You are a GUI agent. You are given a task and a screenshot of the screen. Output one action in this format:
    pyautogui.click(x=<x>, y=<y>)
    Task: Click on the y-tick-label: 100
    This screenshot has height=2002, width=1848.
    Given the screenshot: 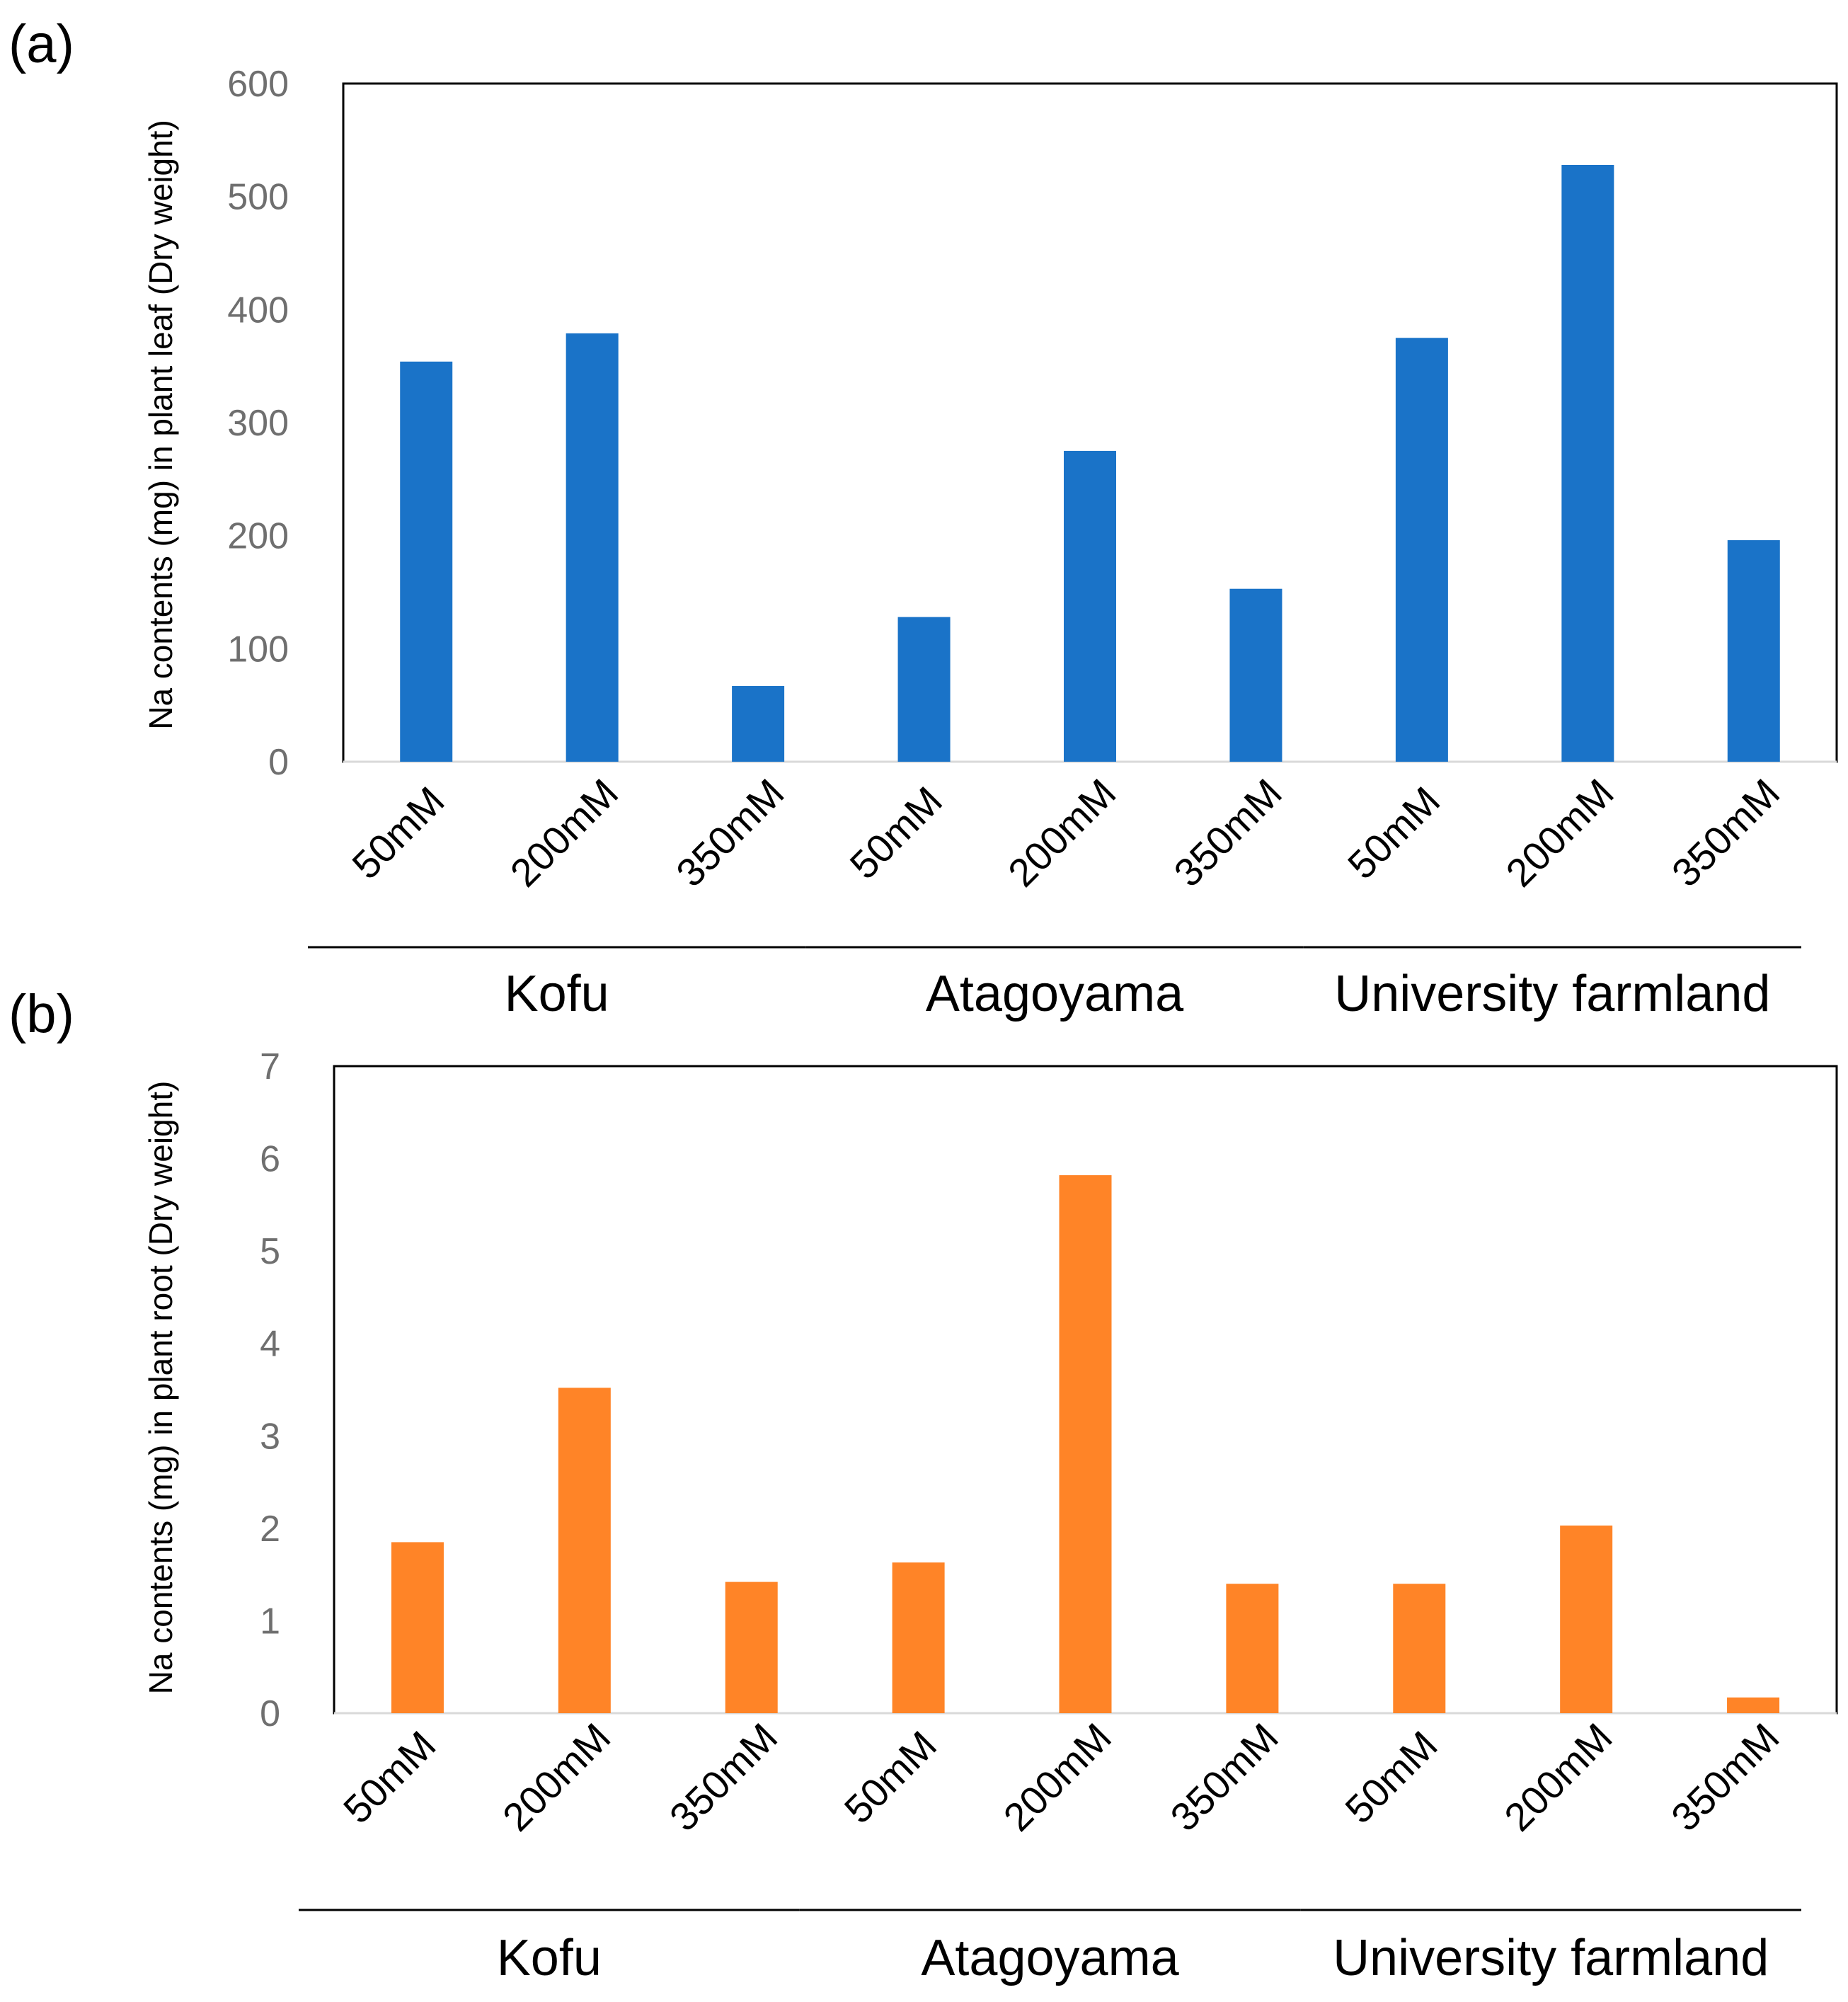 What is the action you would take?
    pyautogui.click(x=258, y=649)
    